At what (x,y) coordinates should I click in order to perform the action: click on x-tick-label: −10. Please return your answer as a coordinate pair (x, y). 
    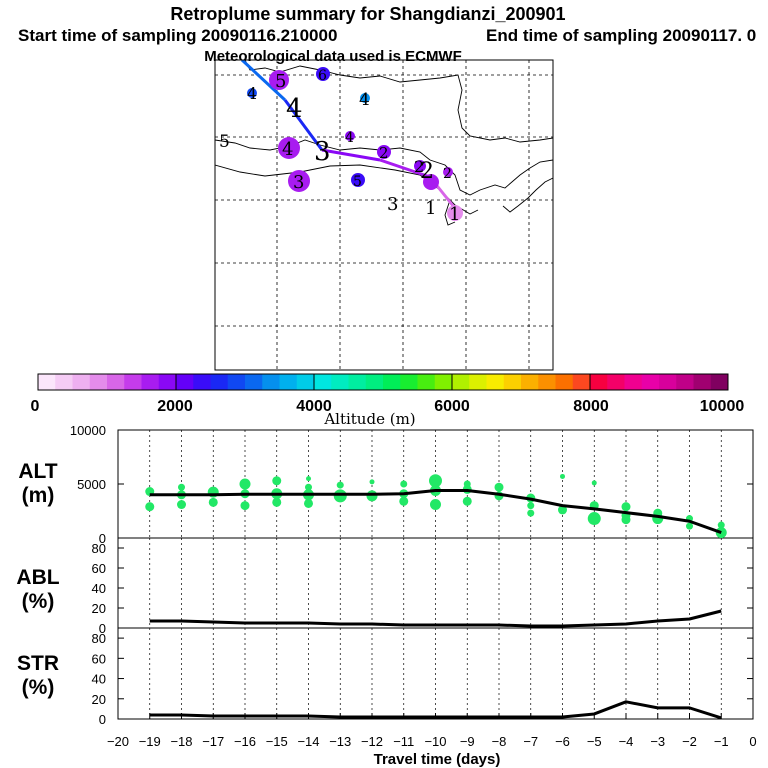
    Looking at the image, I should click on (435, 741).